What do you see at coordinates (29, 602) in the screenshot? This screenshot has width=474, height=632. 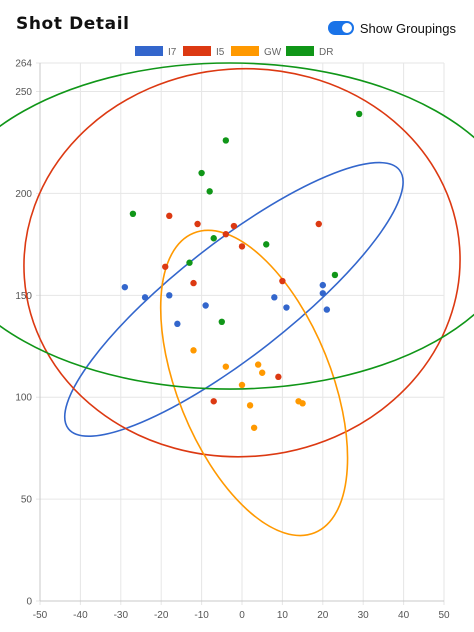 I see `y-tick-label: 0` at bounding box center [29, 602].